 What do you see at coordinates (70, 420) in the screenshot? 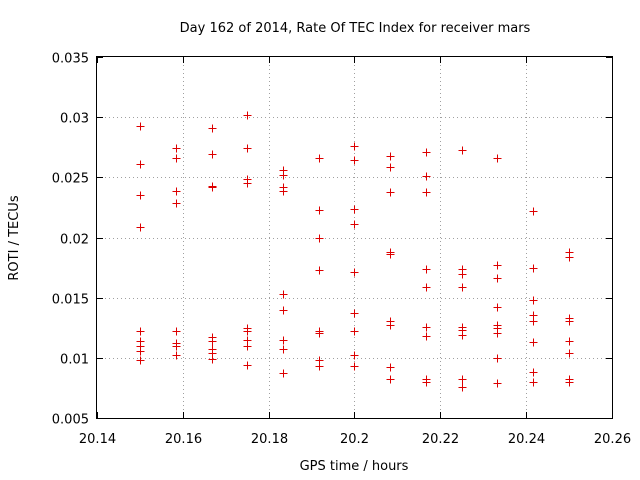
I see `y-tick-label: 0.005` at bounding box center [70, 420].